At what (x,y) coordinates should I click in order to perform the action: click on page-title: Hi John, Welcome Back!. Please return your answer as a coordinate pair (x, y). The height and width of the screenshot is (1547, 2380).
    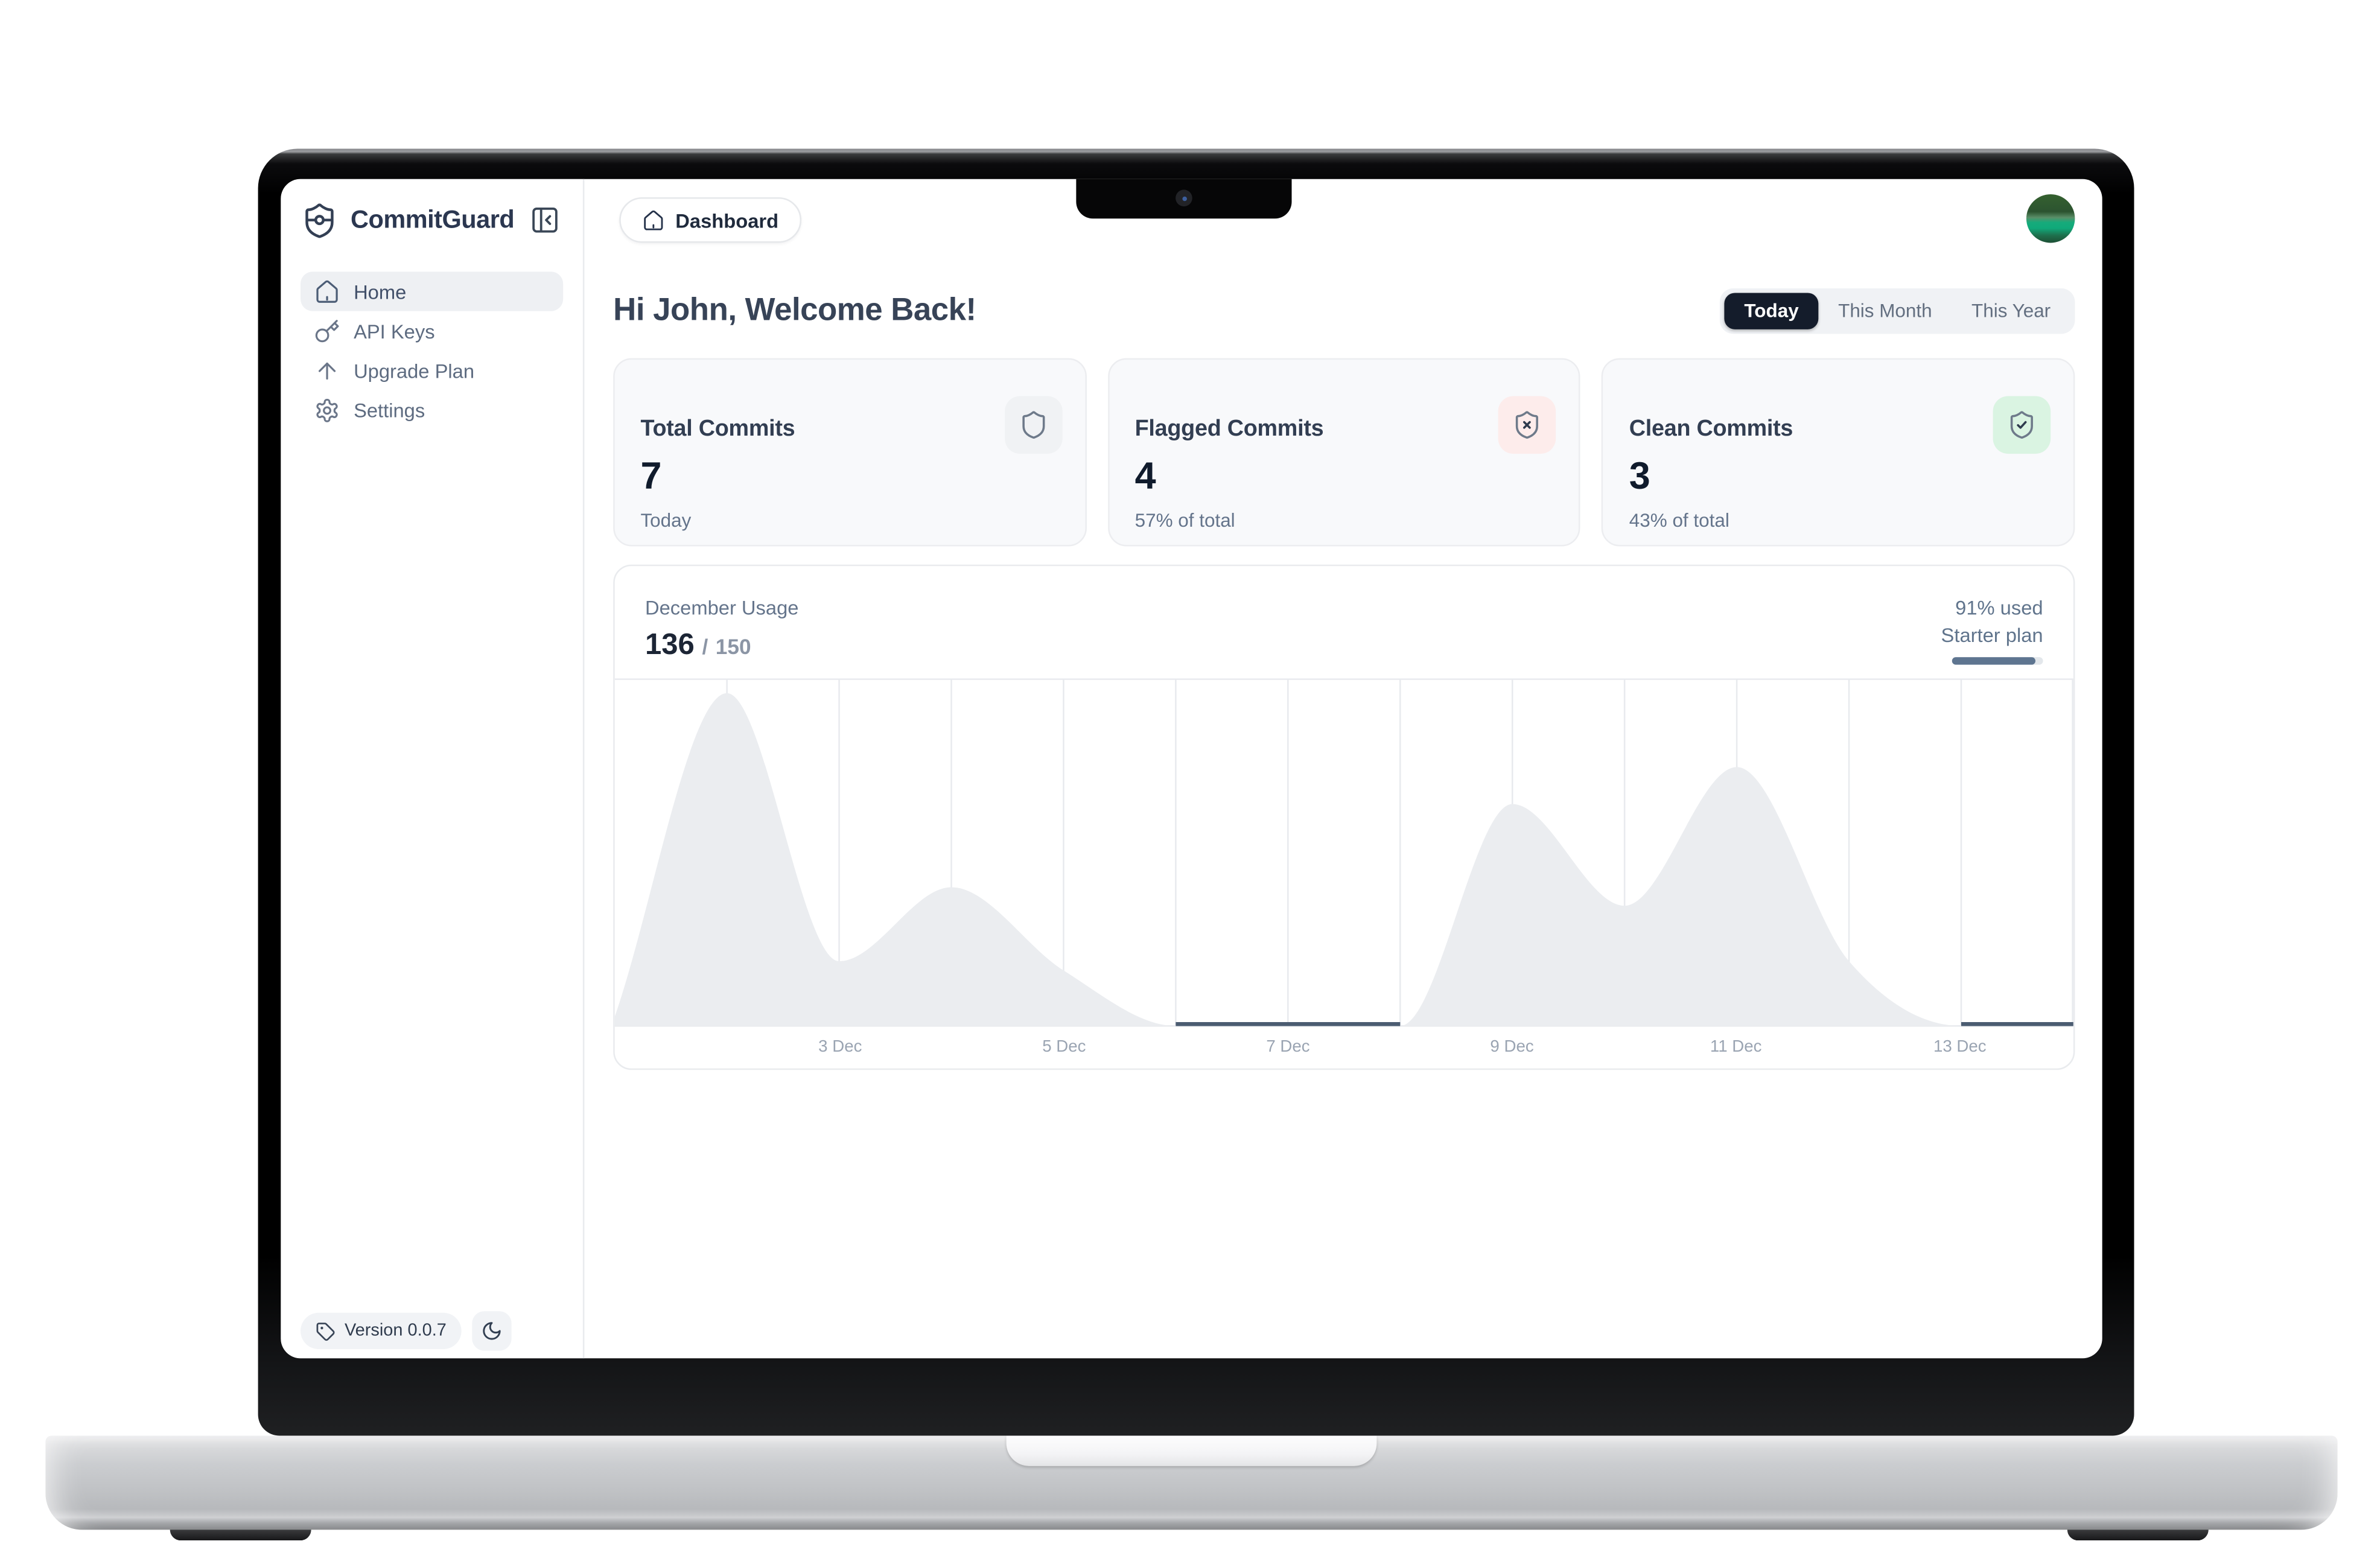
    Looking at the image, I should click on (795, 311).